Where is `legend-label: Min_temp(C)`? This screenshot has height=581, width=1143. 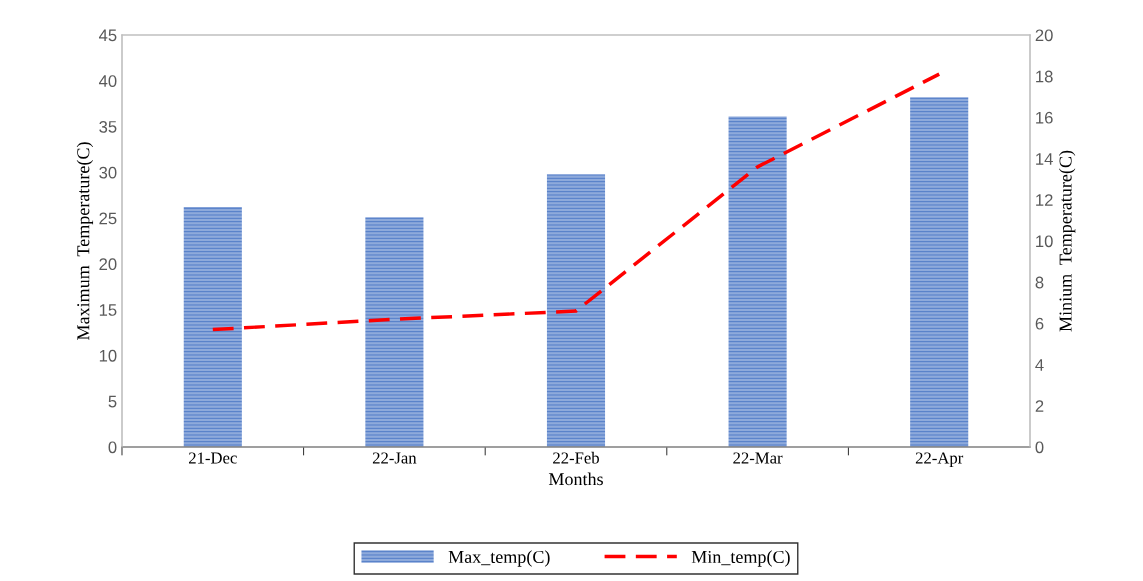 legend-label: Min_temp(C) is located at coordinates (740, 558).